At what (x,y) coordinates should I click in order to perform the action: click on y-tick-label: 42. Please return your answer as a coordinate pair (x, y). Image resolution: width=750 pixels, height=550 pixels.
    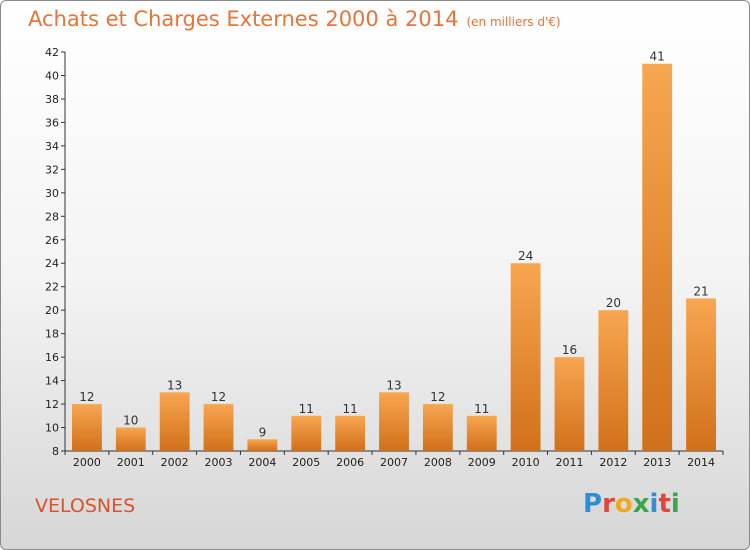
    Looking at the image, I should click on (52, 52).